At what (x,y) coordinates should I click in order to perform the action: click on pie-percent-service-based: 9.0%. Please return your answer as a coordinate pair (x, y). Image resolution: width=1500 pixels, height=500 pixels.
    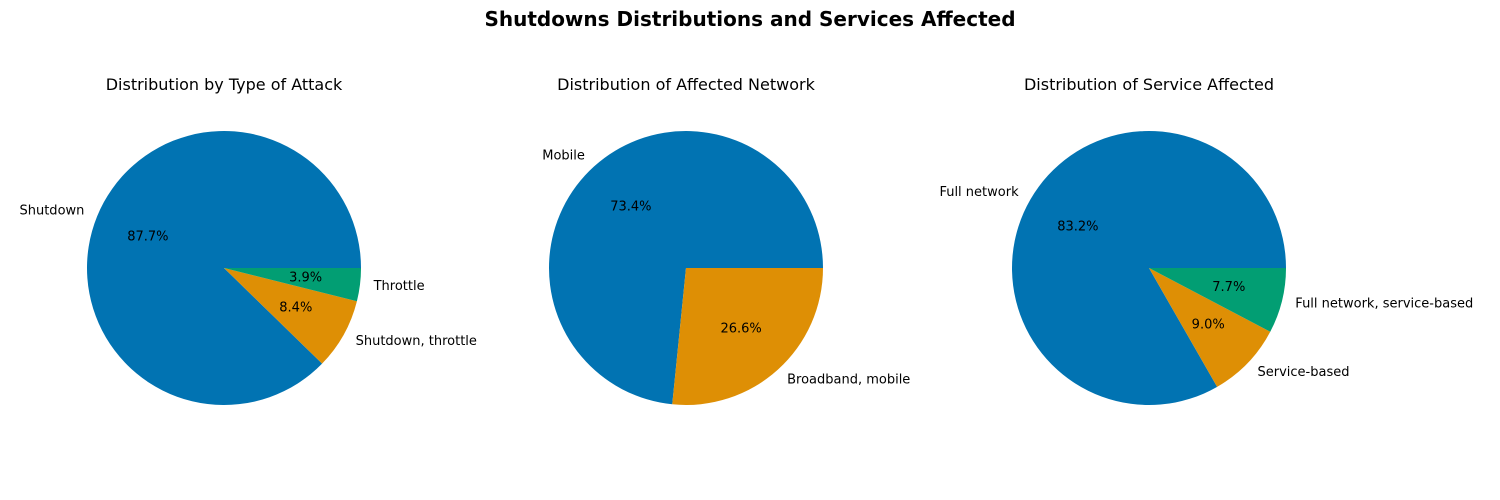
    Looking at the image, I should click on (1208, 325).